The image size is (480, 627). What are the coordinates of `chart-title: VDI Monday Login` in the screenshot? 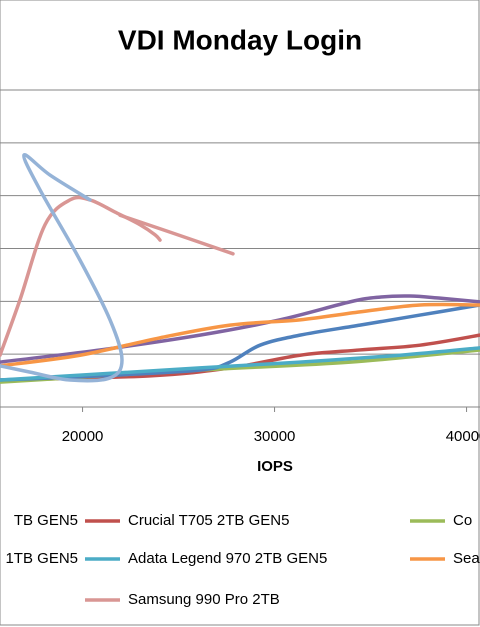 It's located at (240, 39).